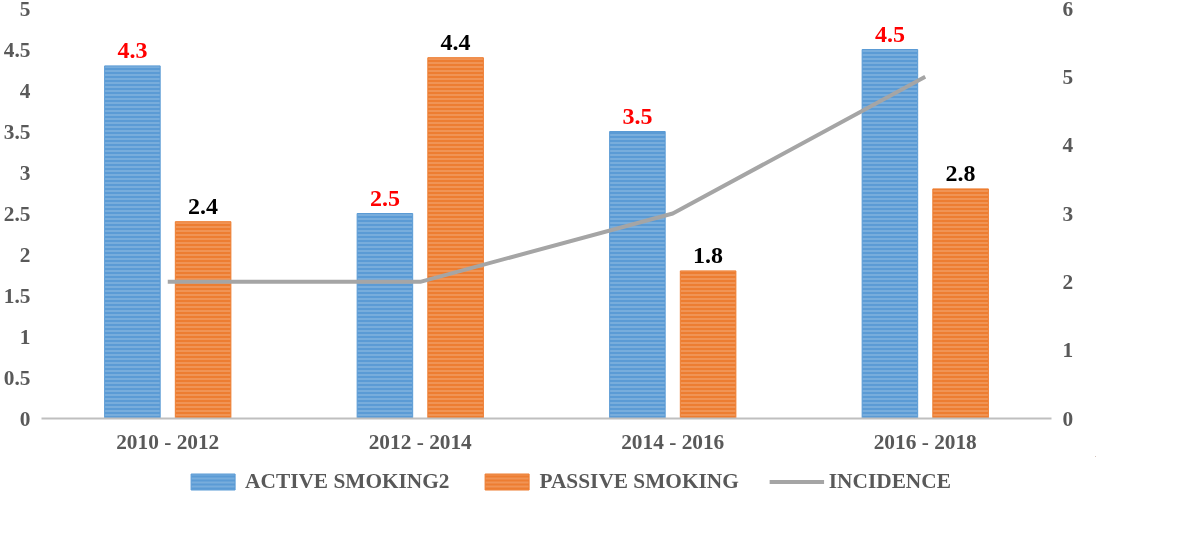 This screenshot has width=1187, height=542. Describe the element at coordinates (455, 41) in the screenshot. I see `data-label: 4.4` at that location.